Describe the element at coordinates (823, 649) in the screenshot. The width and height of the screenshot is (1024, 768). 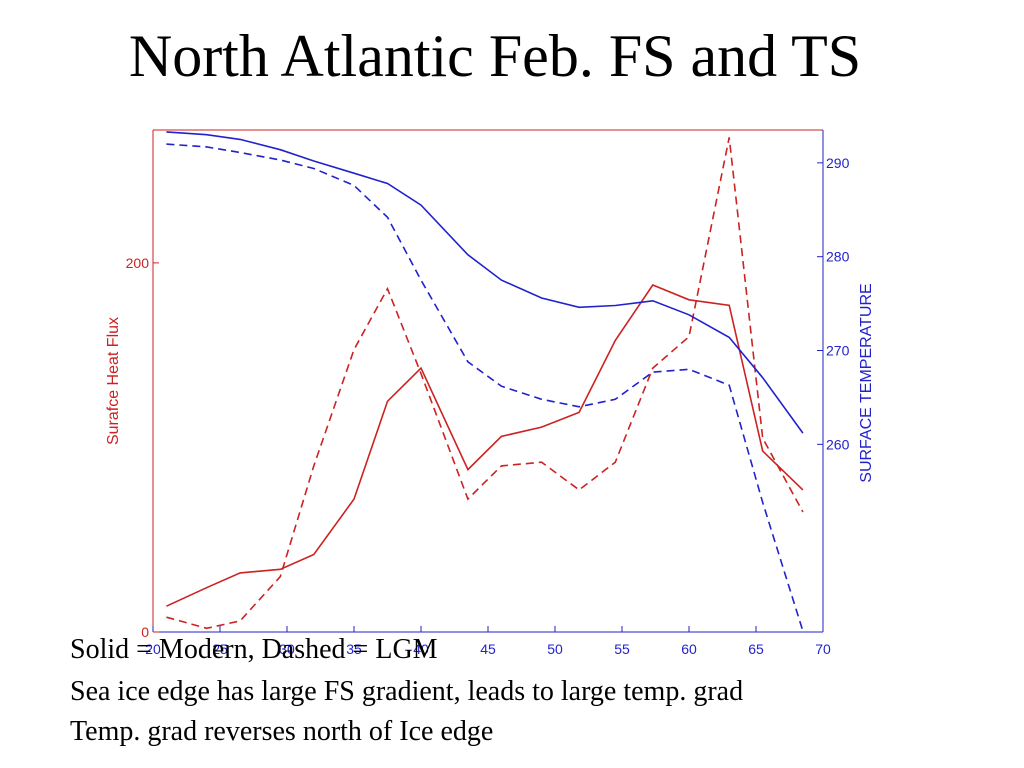
I see `x-tick-label: 70` at that location.